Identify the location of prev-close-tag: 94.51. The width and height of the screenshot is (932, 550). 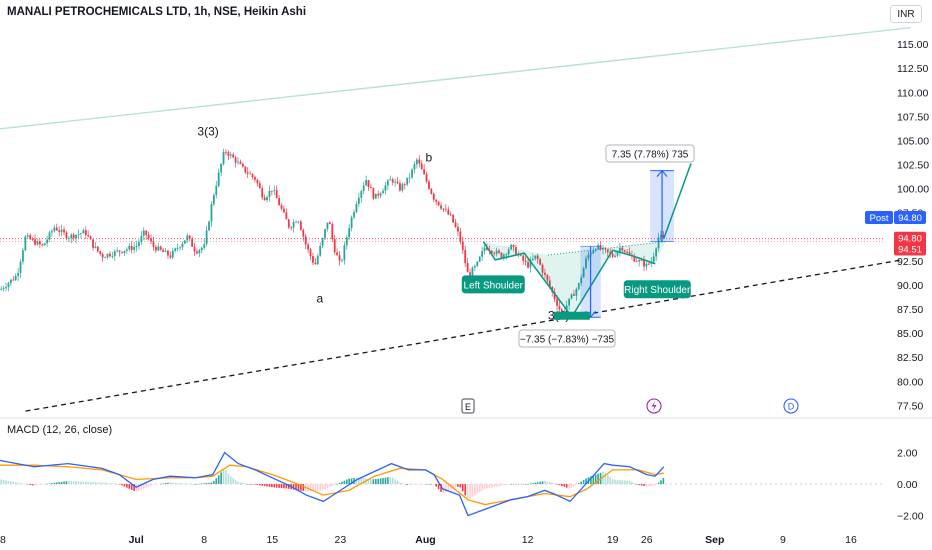
(910, 249).